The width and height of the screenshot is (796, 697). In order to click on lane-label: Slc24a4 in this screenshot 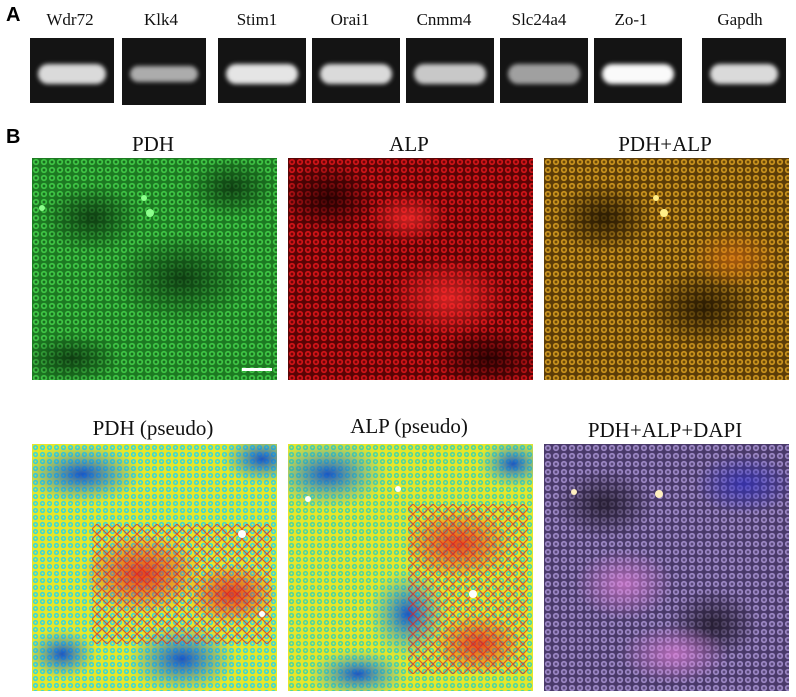, I will do `click(539, 19)`.